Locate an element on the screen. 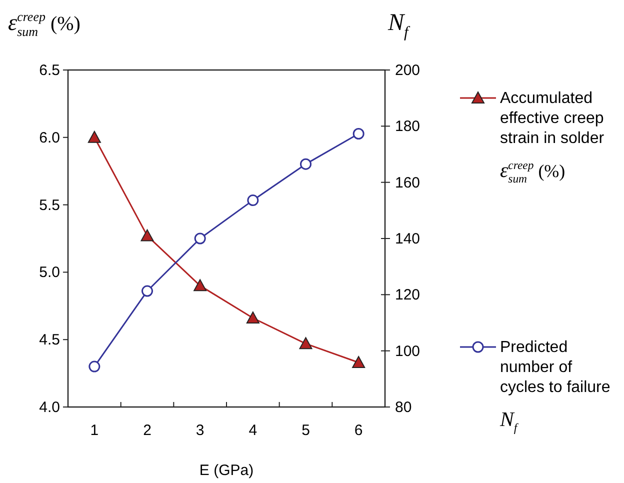 Image resolution: width=624 pixels, height=483 pixels. x-tick-label: 5 is located at coordinates (306, 430).